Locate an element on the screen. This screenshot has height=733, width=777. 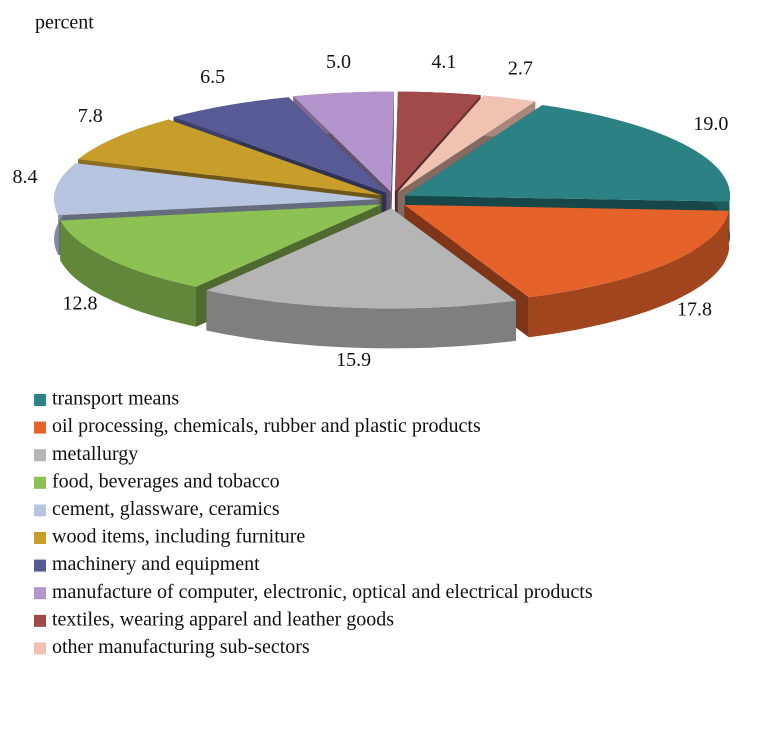
data-label: 5.0 is located at coordinates (338, 62).